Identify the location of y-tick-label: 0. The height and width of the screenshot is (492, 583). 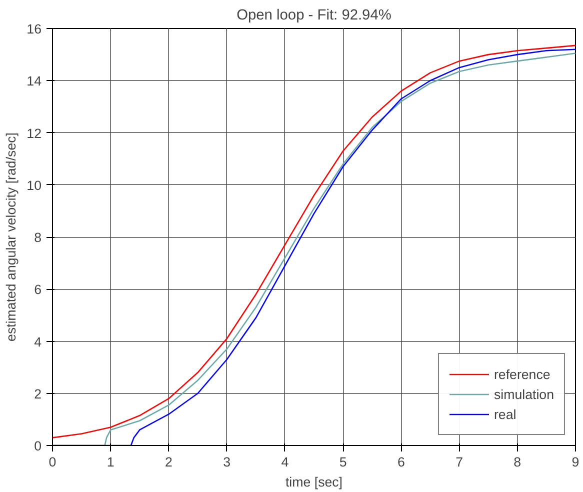
(38, 446).